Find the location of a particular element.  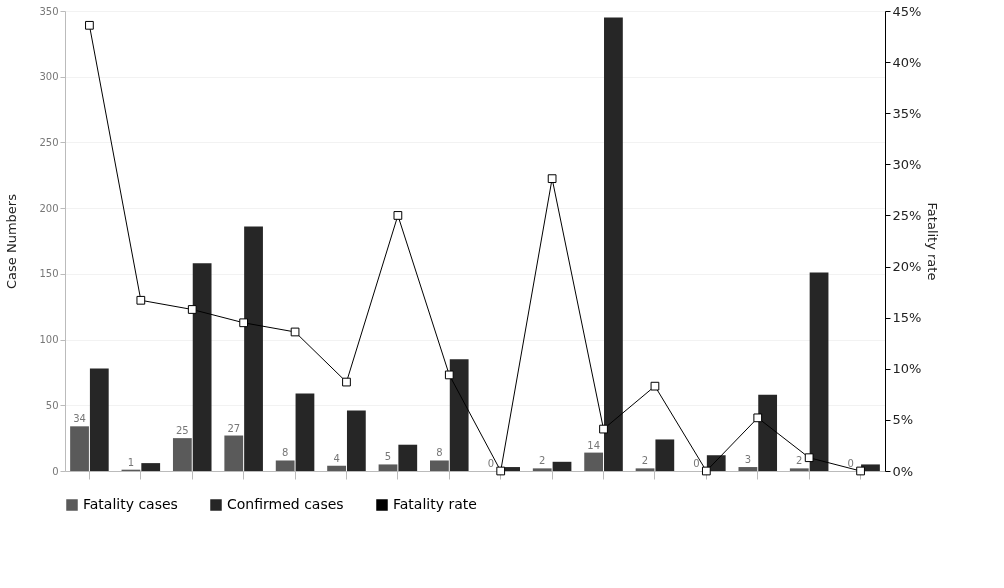

y2-tick-label: 15% is located at coordinates (907, 318).